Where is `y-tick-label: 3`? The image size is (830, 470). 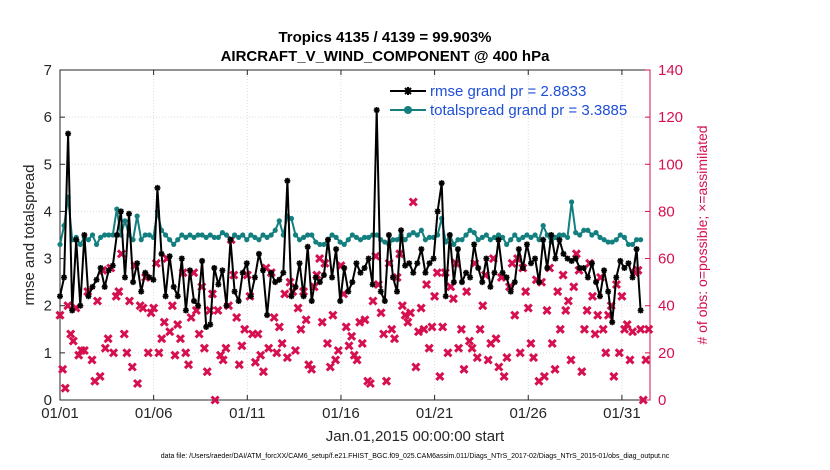
y-tick-label: 3 is located at coordinates (48, 259).